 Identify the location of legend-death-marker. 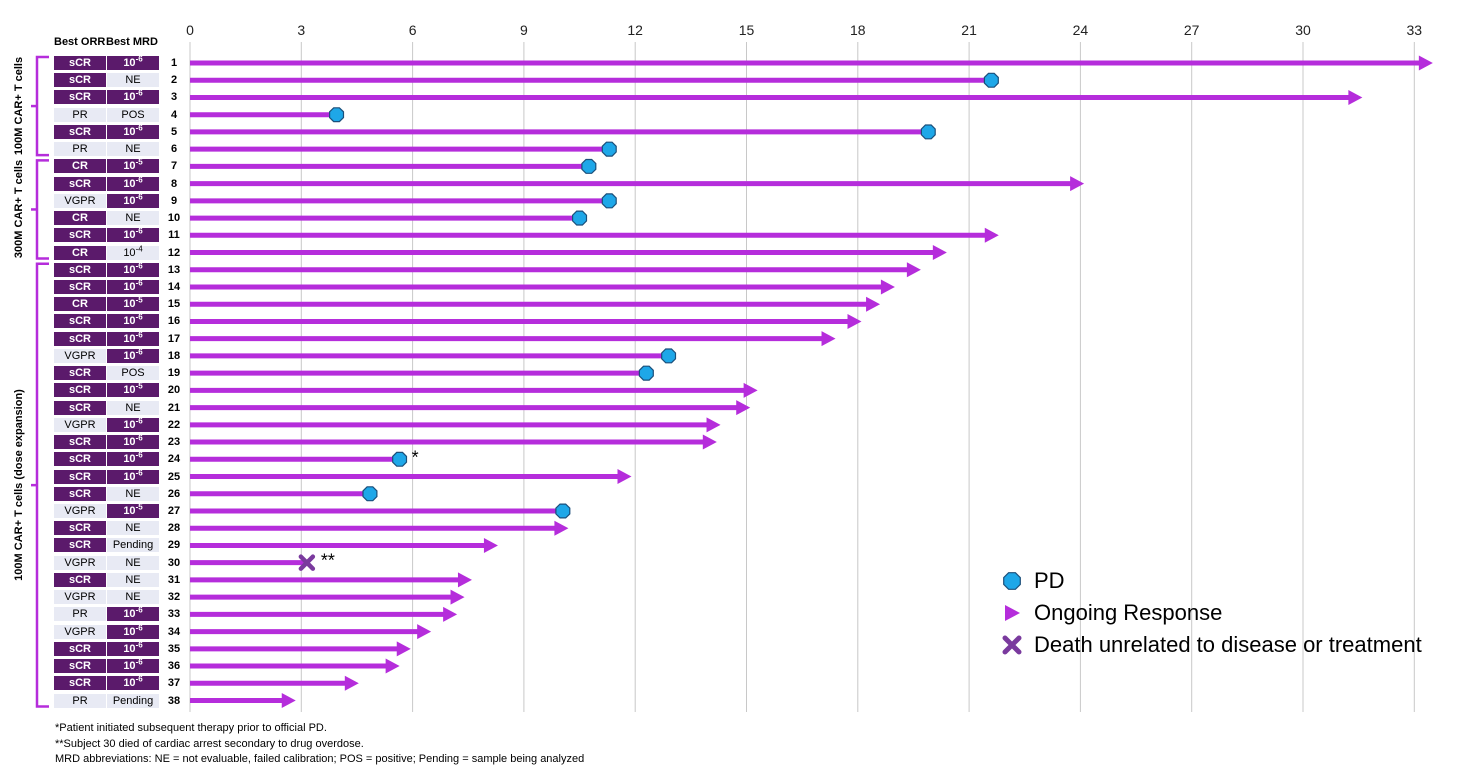
(1012, 645).